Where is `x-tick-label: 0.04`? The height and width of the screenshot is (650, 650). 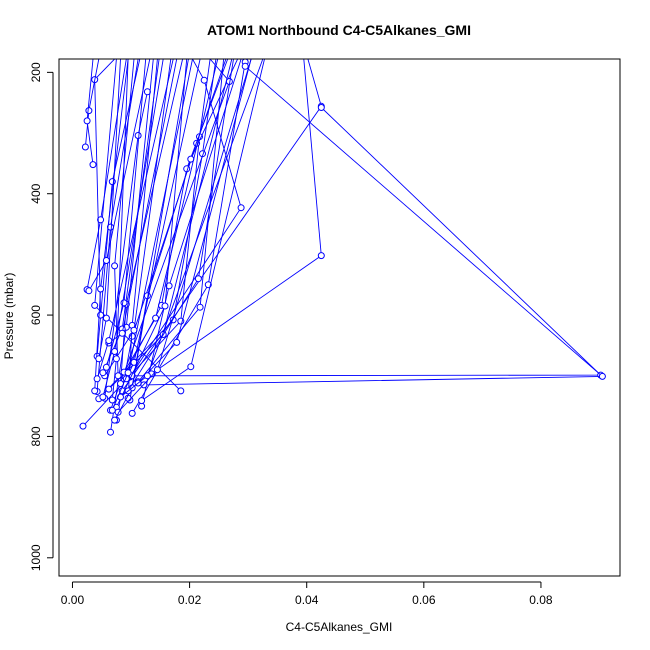
x-tick-label: 0.04 is located at coordinates (307, 600).